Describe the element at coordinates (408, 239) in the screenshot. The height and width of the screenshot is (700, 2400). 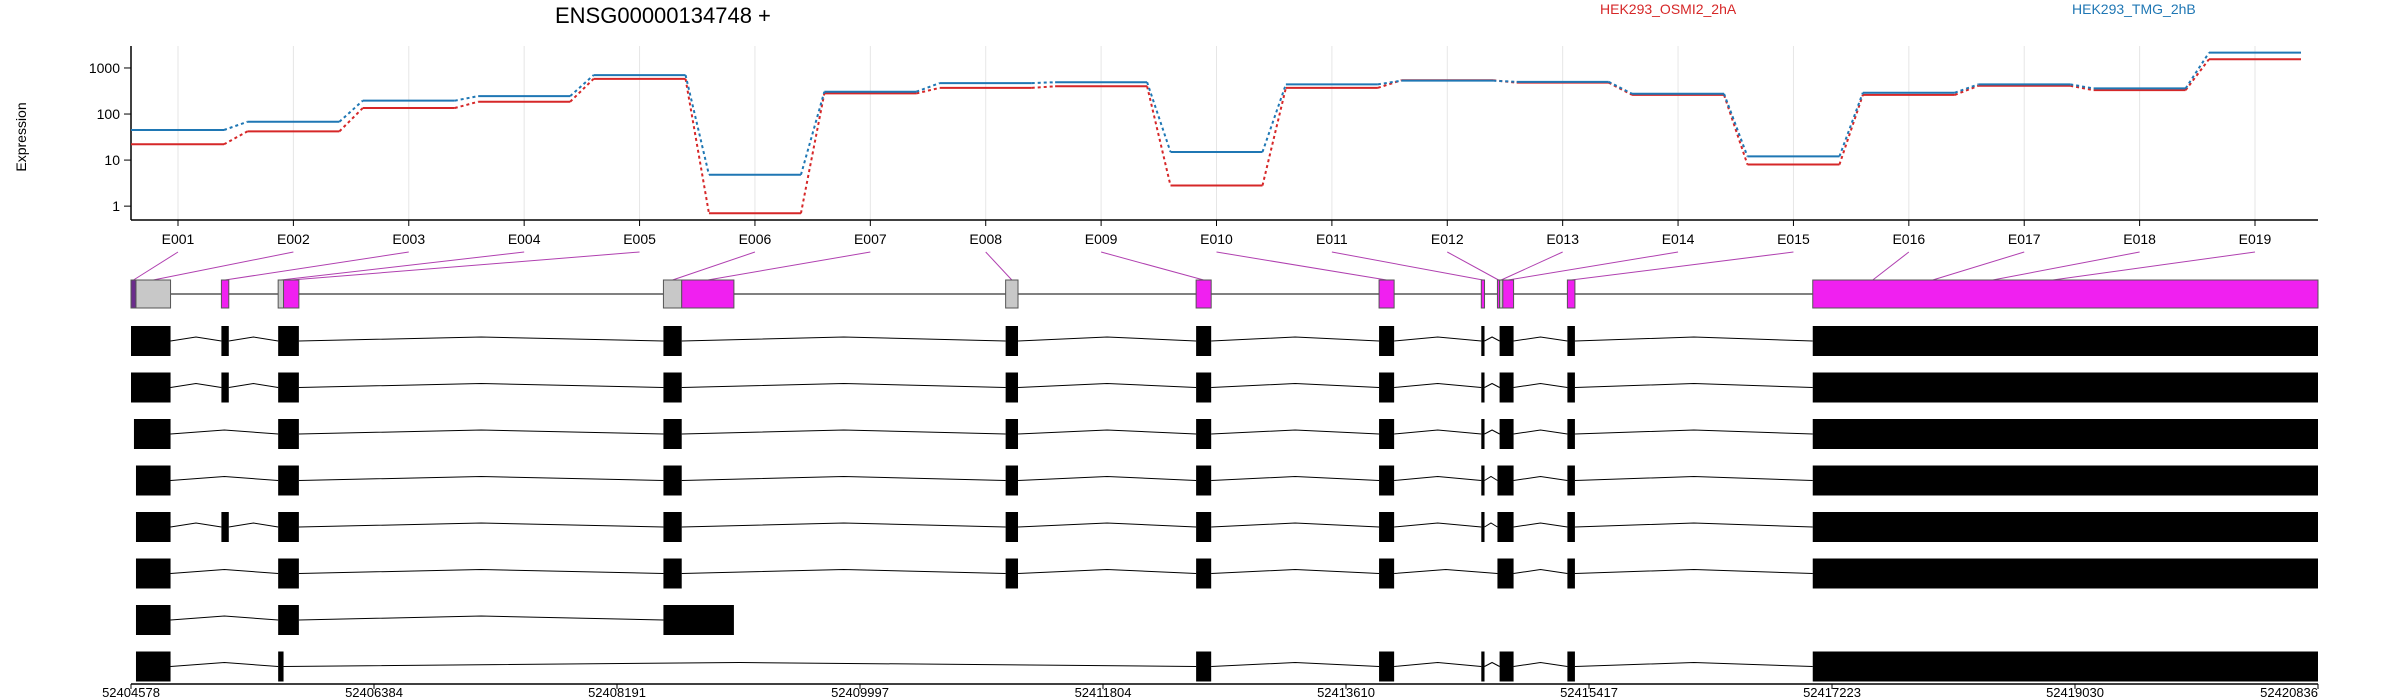
I see `x-tick-label: E003` at that location.